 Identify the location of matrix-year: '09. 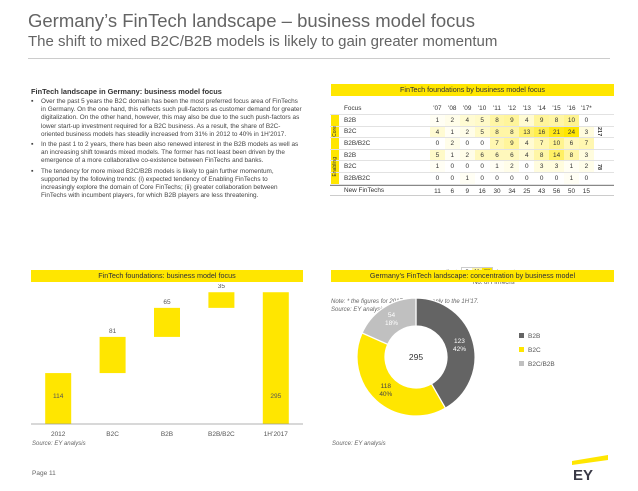
(467, 108).